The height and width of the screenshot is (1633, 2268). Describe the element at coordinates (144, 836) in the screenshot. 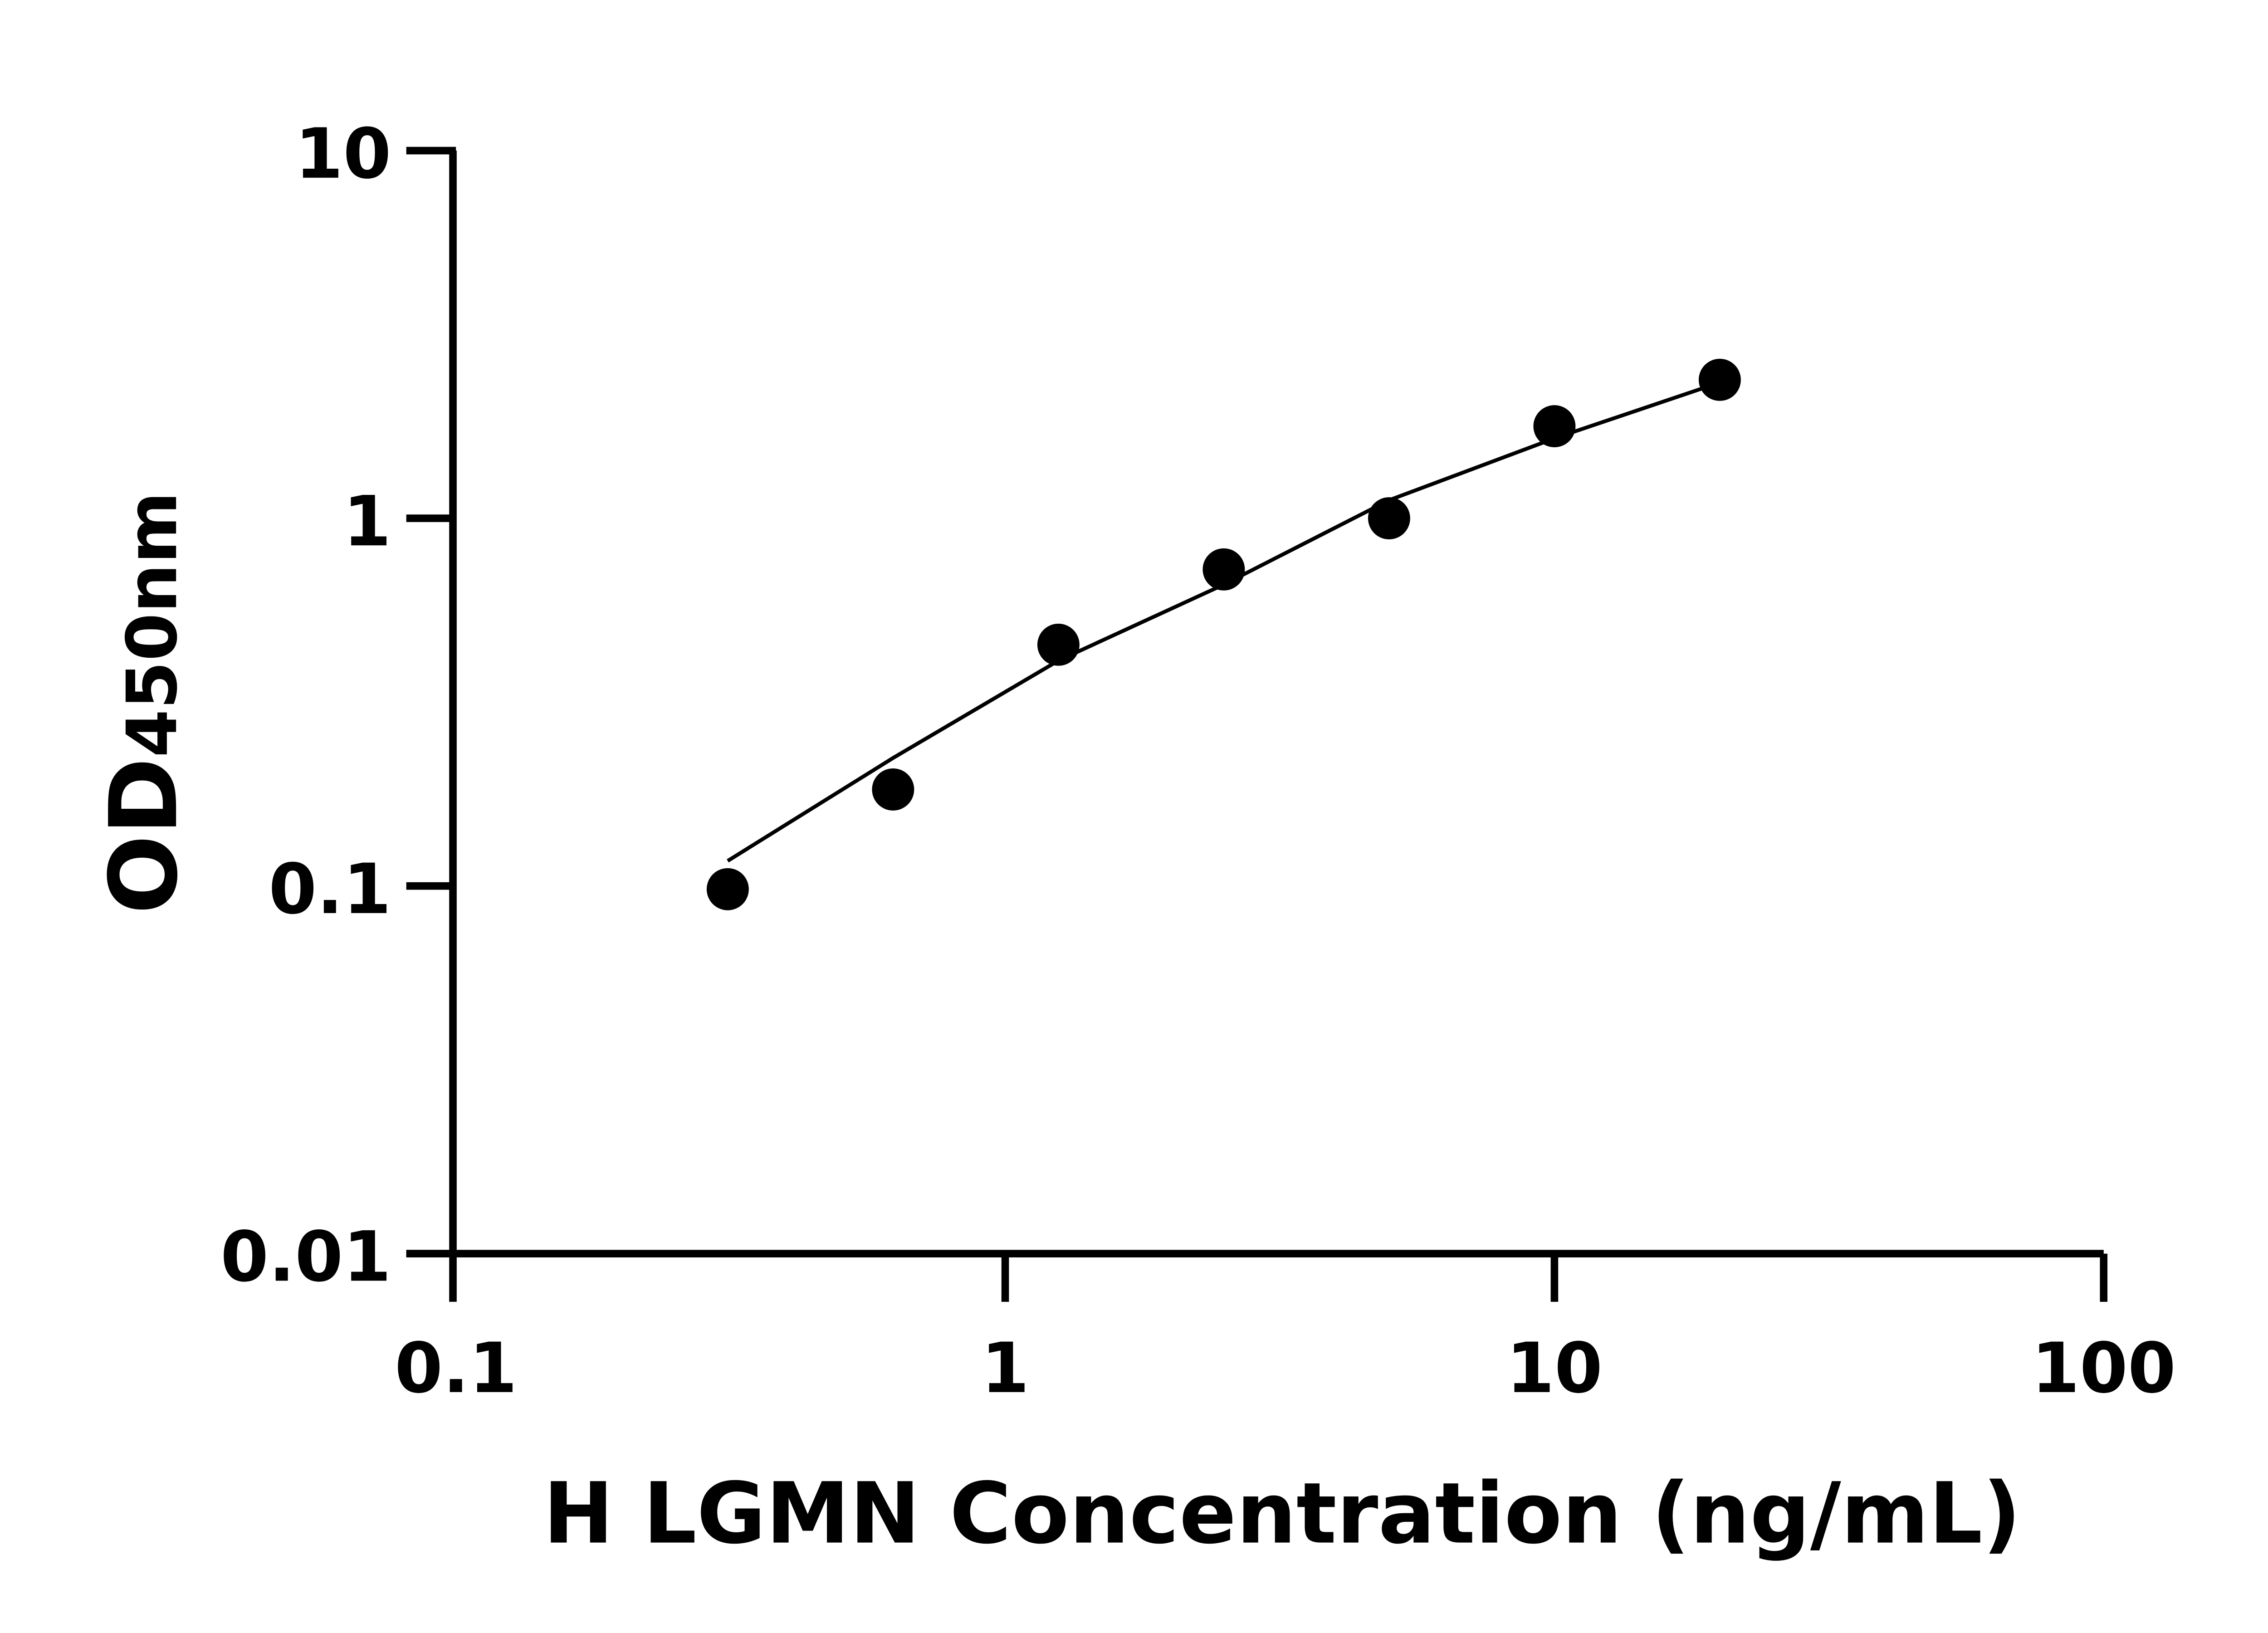

I see `y-axis-label-main: OD` at that location.